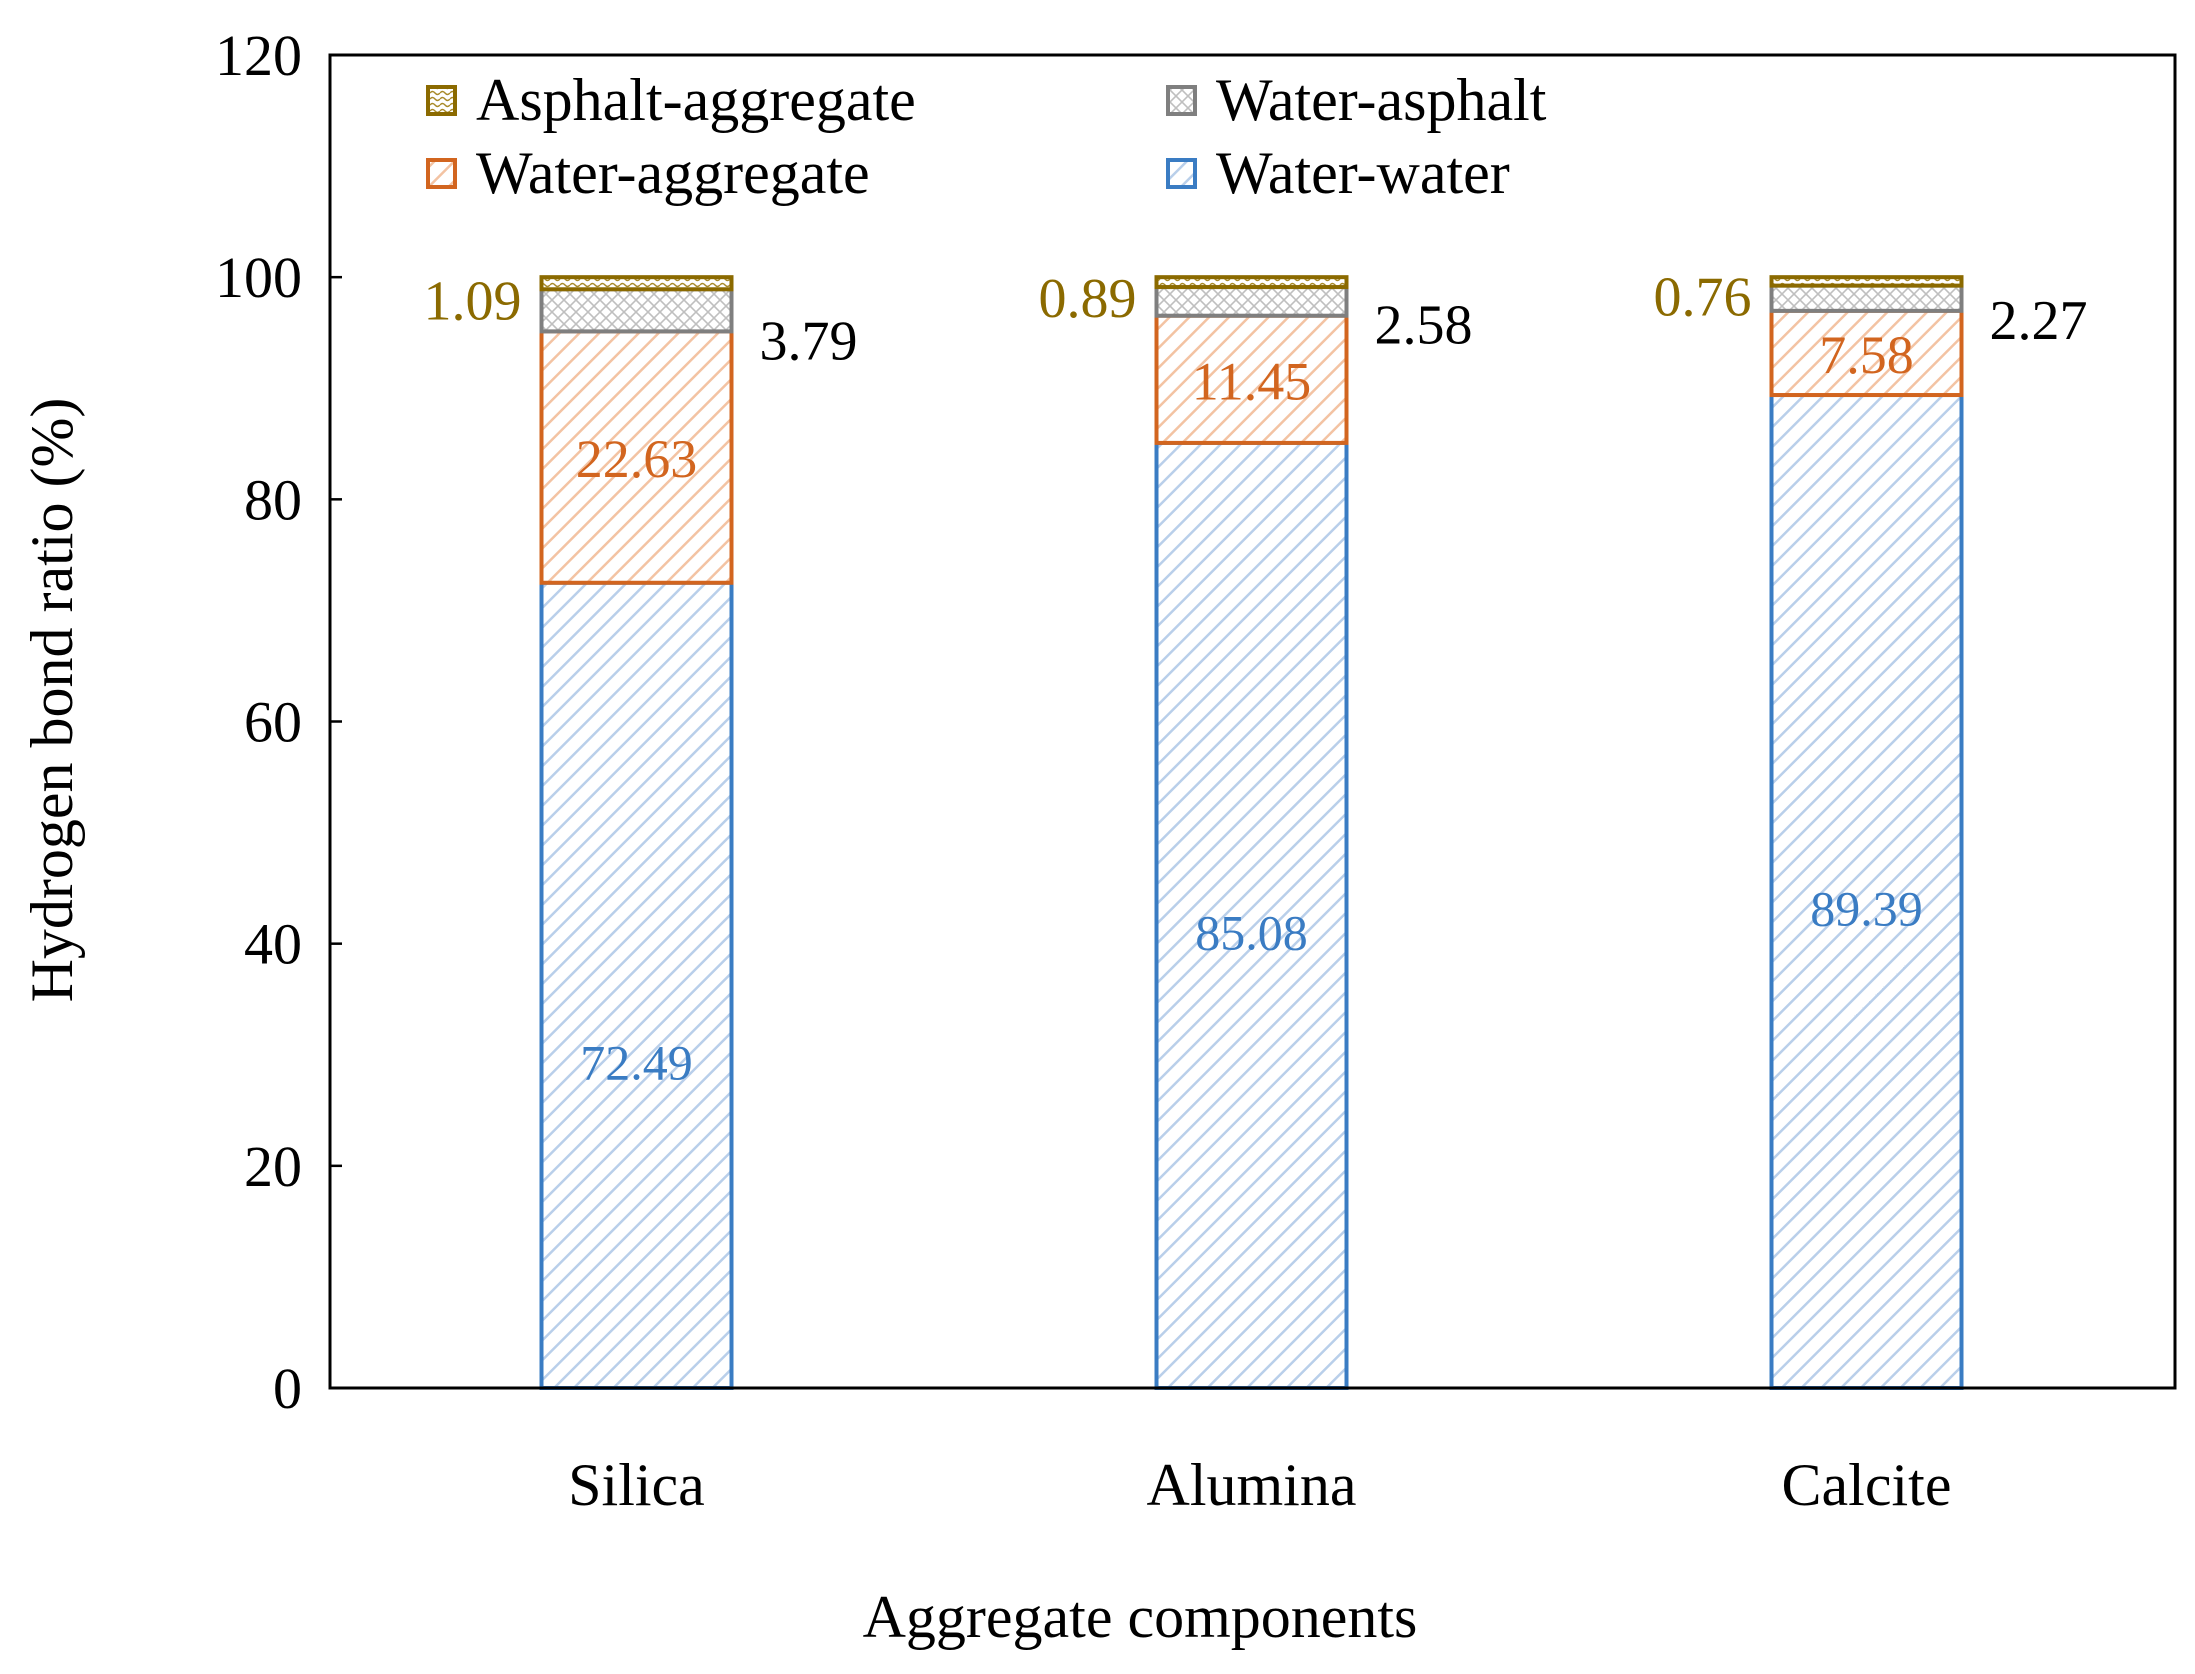 Image resolution: width=2195 pixels, height=1674 pixels. I want to click on legend-label-water-aggregate: Water-aggregate, so click(673, 173).